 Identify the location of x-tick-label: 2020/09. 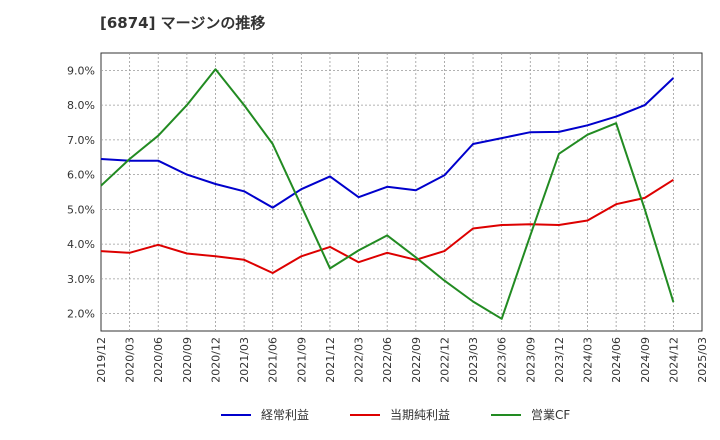
(187, 360).